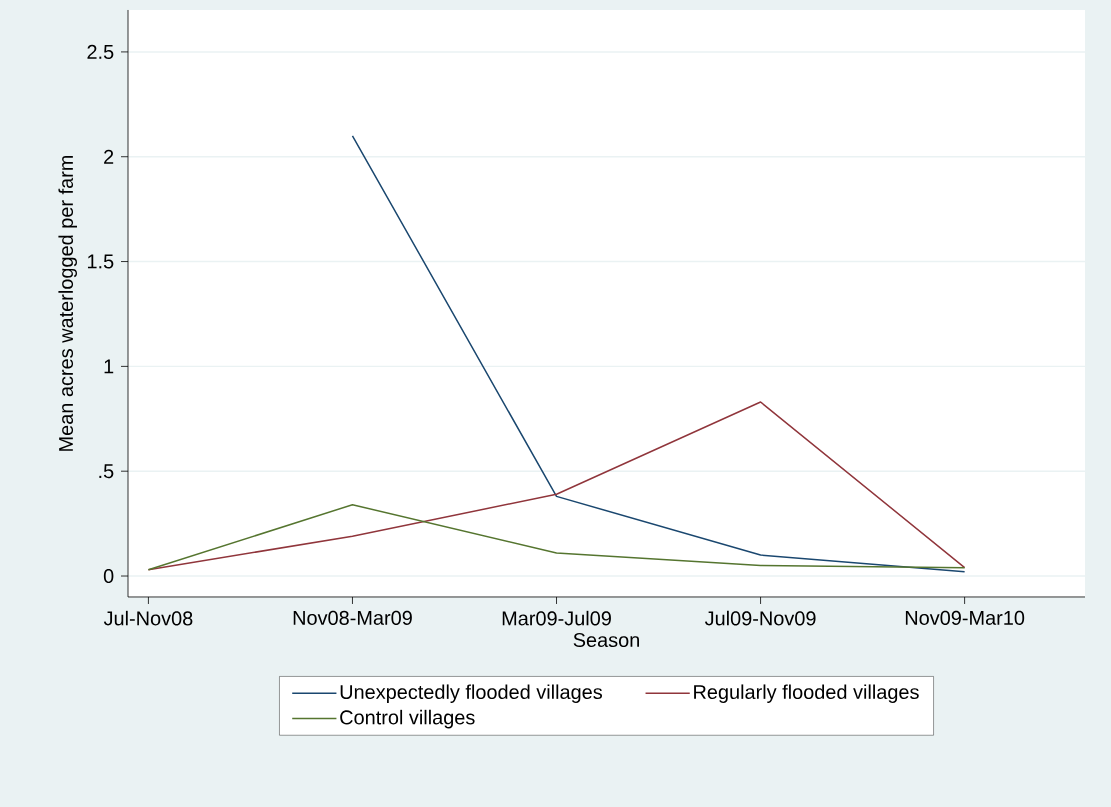  What do you see at coordinates (100, 261) in the screenshot?
I see `y-tick-label: 1.5` at bounding box center [100, 261].